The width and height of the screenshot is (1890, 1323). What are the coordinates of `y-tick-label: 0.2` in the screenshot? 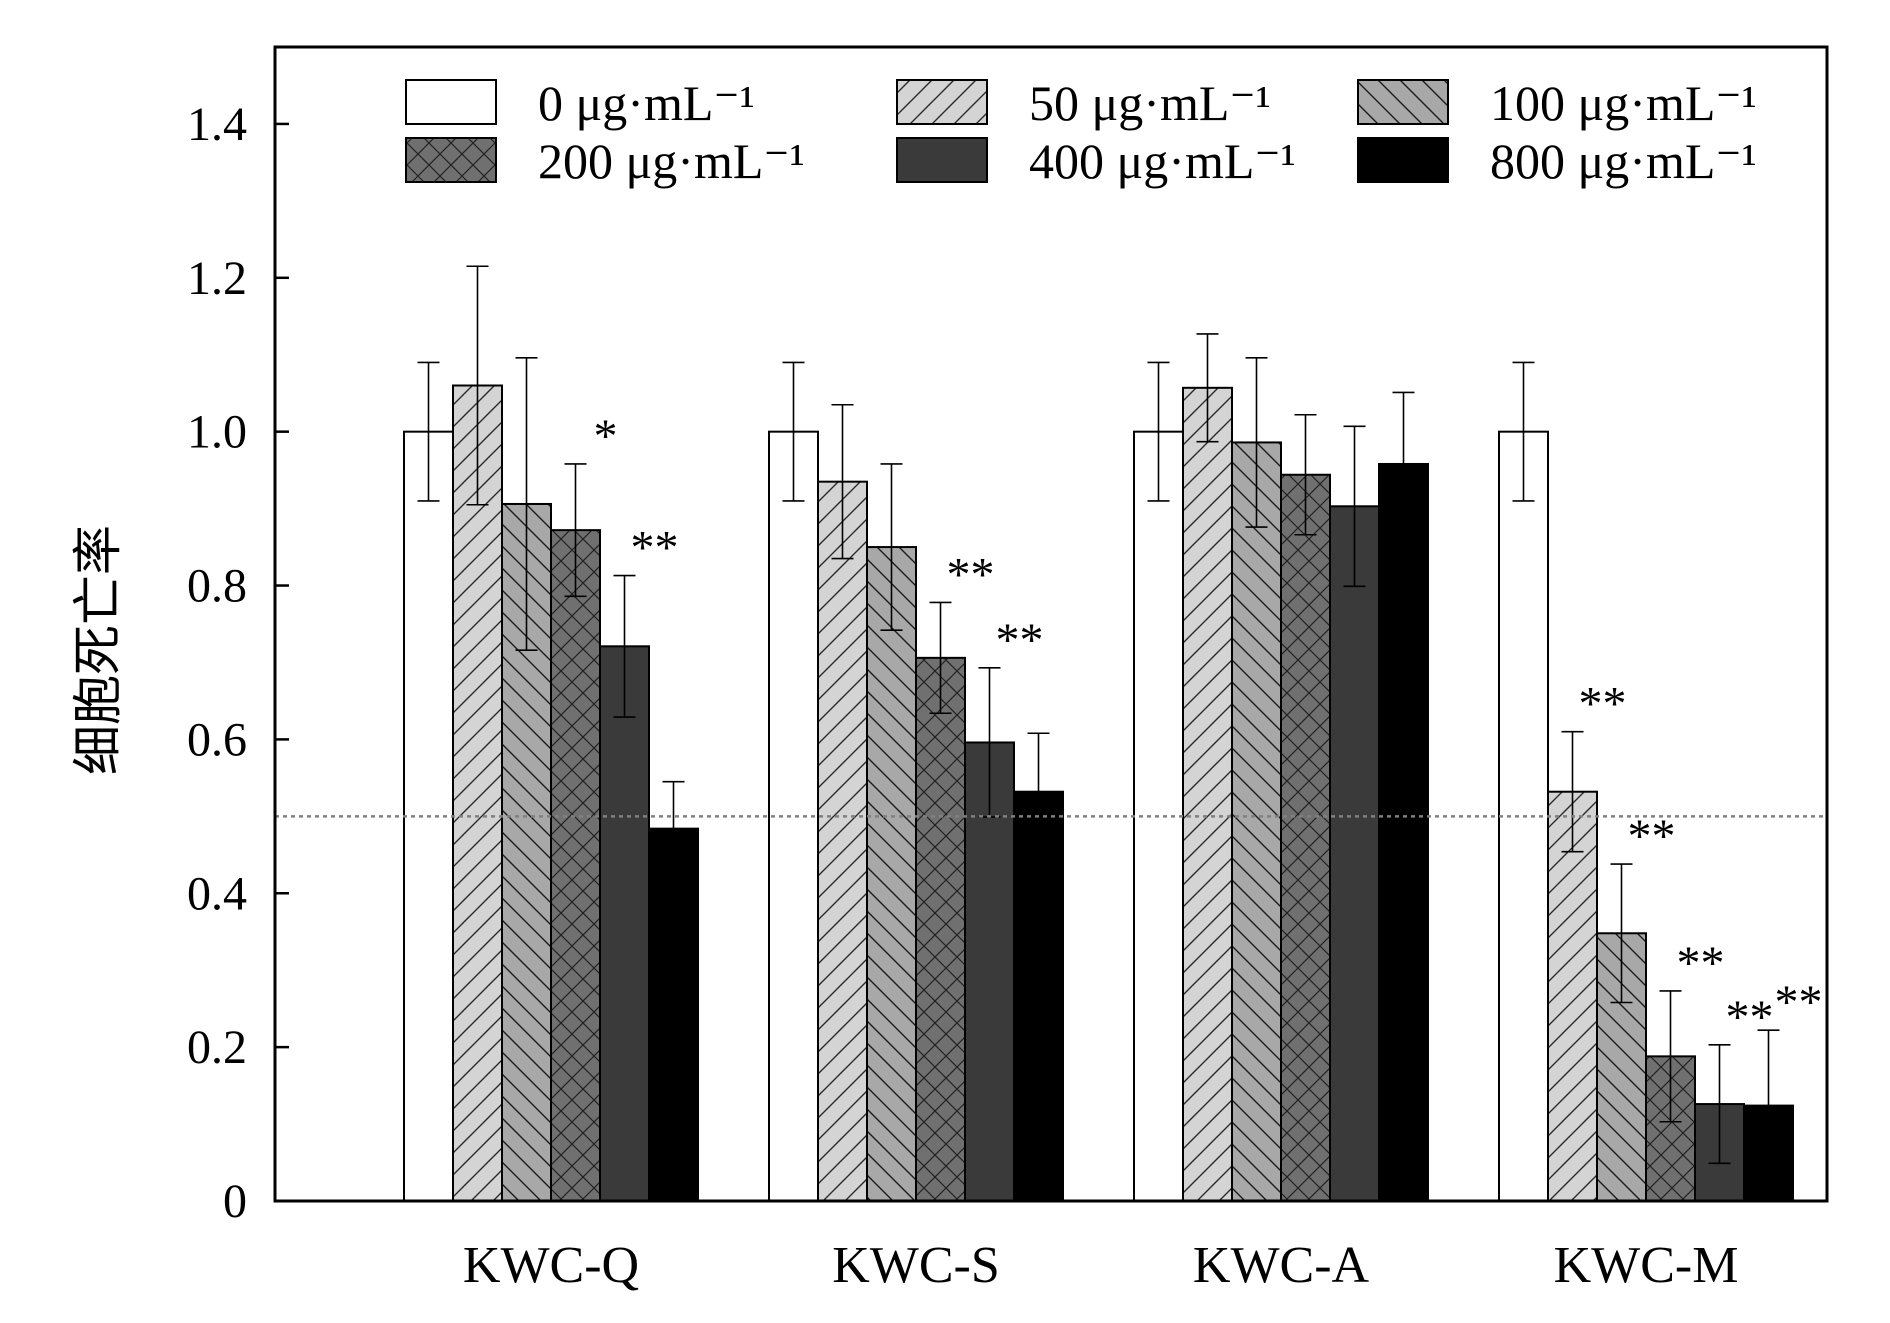 It's located at (217, 1047).